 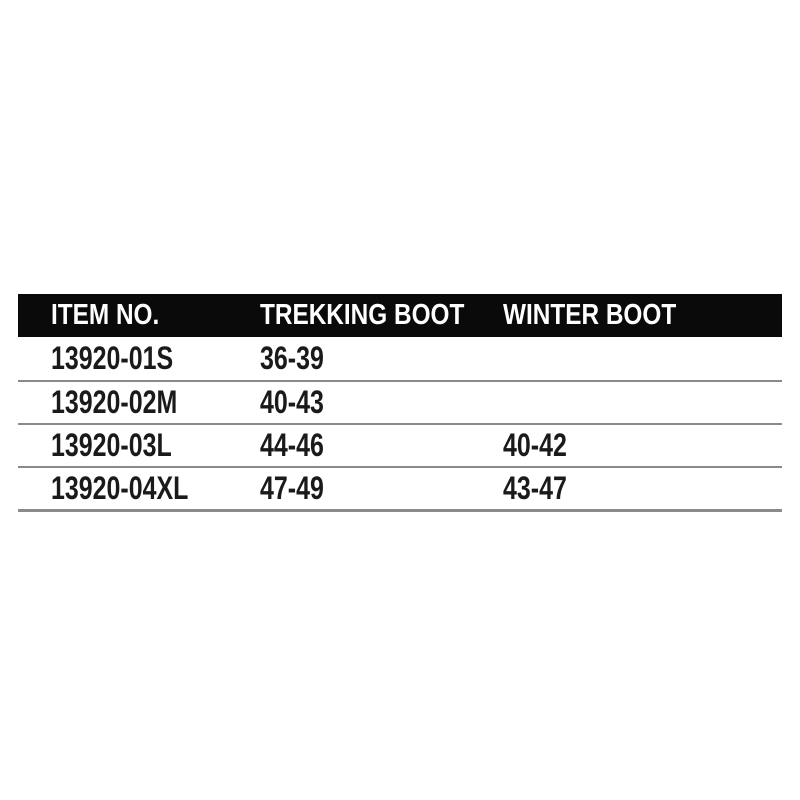 I want to click on header-cell-winter-boot: WINTER BOOT, so click(x=642, y=315).